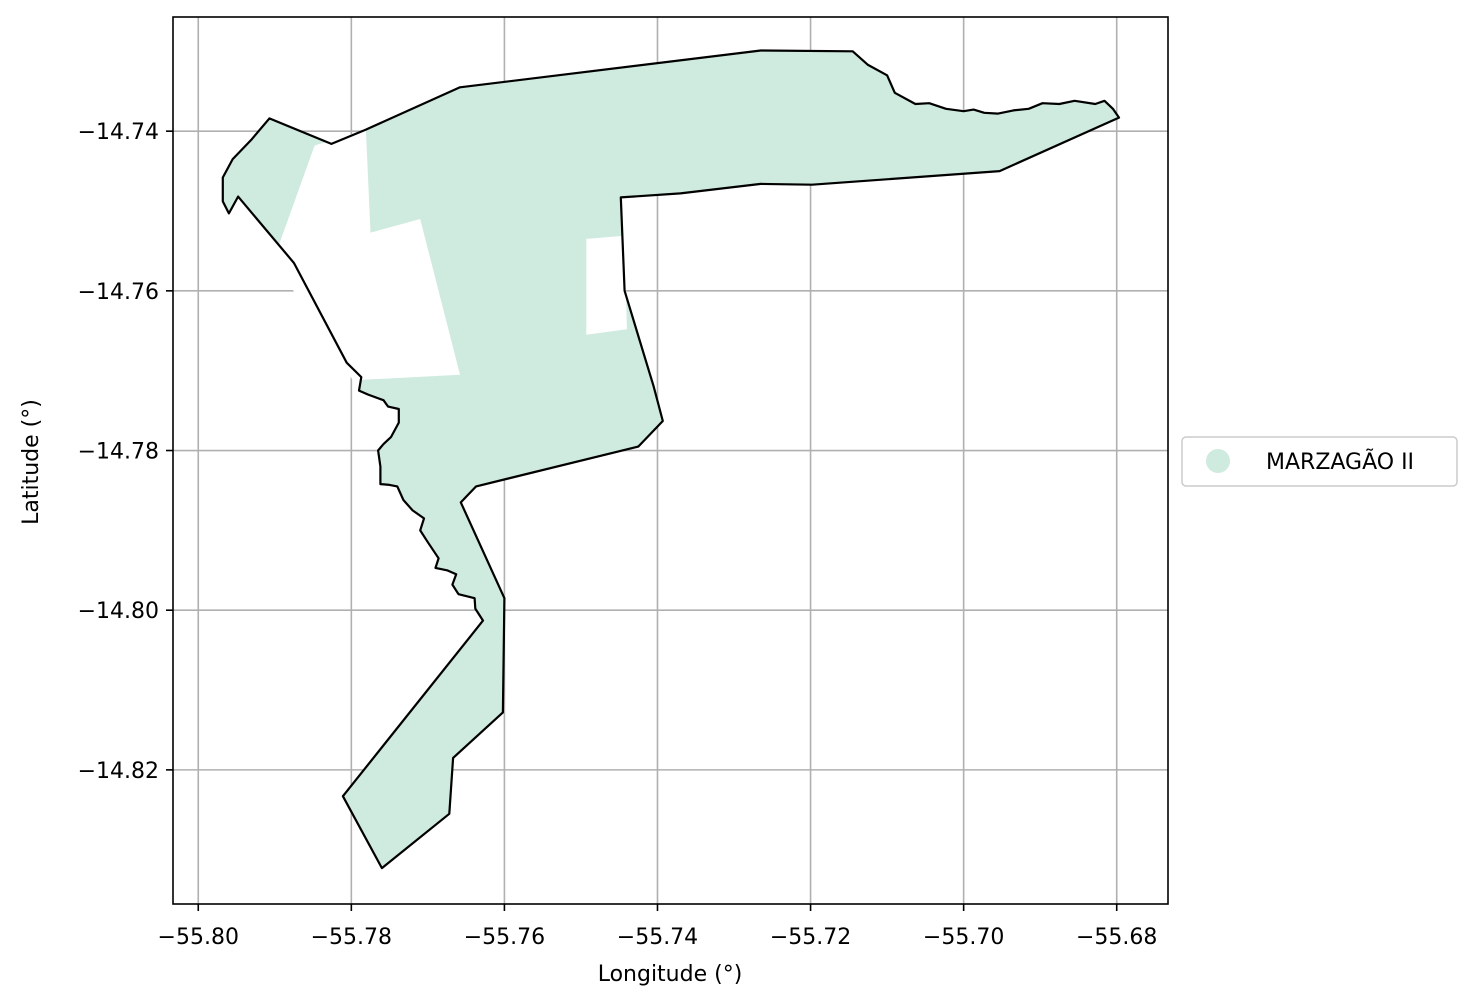 The height and width of the screenshot is (1006, 1476). What do you see at coordinates (118, 771) in the screenshot?
I see `y-tick-label: −14.82` at bounding box center [118, 771].